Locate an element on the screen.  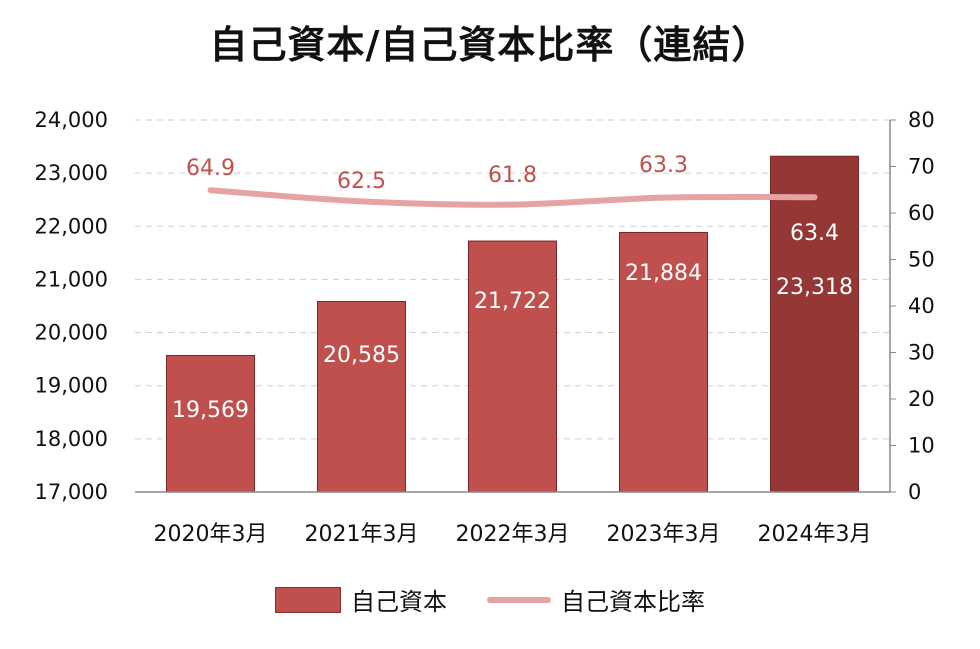
x-tick-label: 2024年3月 is located at coordinates (815, 534).